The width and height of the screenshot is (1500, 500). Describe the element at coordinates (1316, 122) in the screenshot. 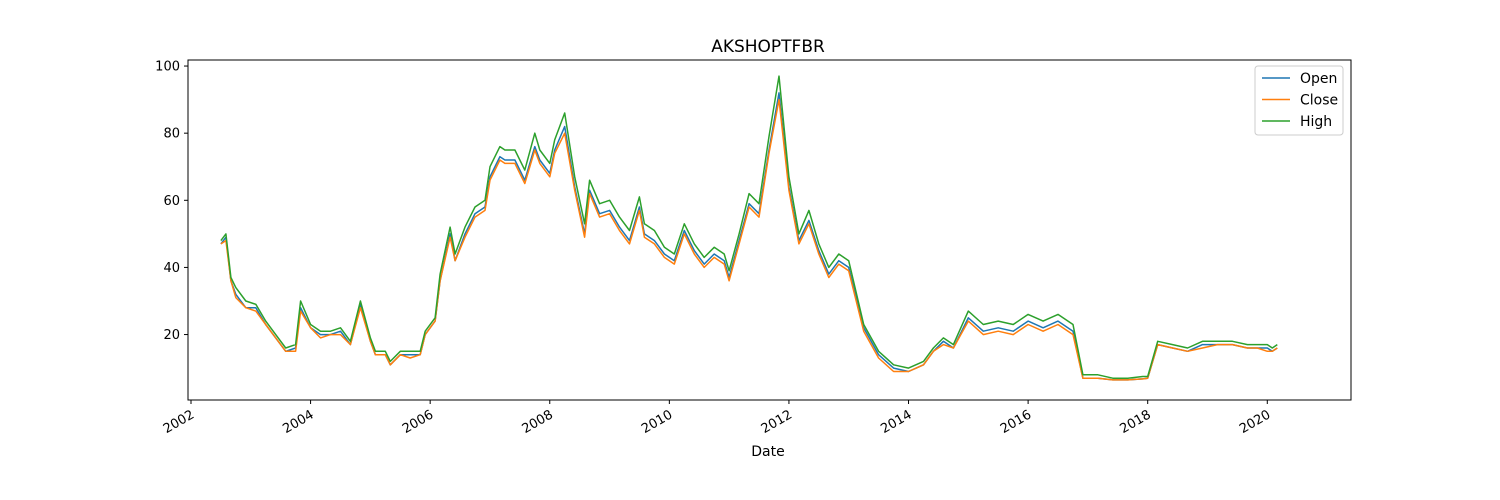

I see `legend-label-high: High` at that location.